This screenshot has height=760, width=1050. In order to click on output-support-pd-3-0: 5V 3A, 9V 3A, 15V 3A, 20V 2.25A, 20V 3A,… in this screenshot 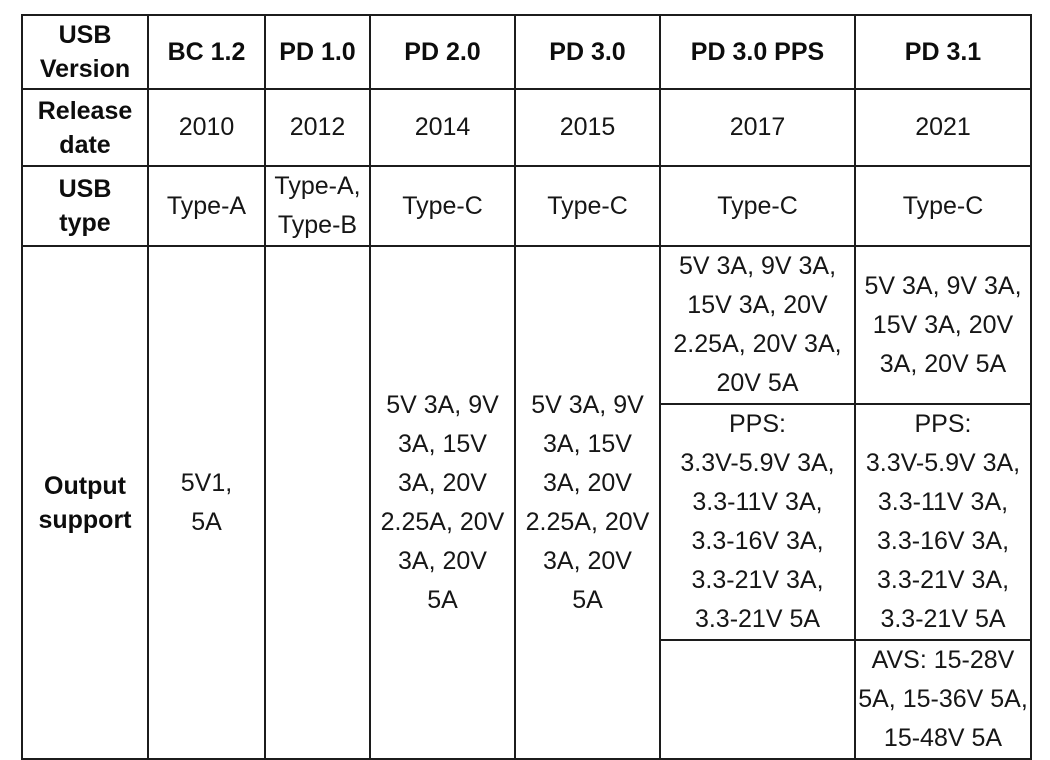, I will do `click(587, 502)`.